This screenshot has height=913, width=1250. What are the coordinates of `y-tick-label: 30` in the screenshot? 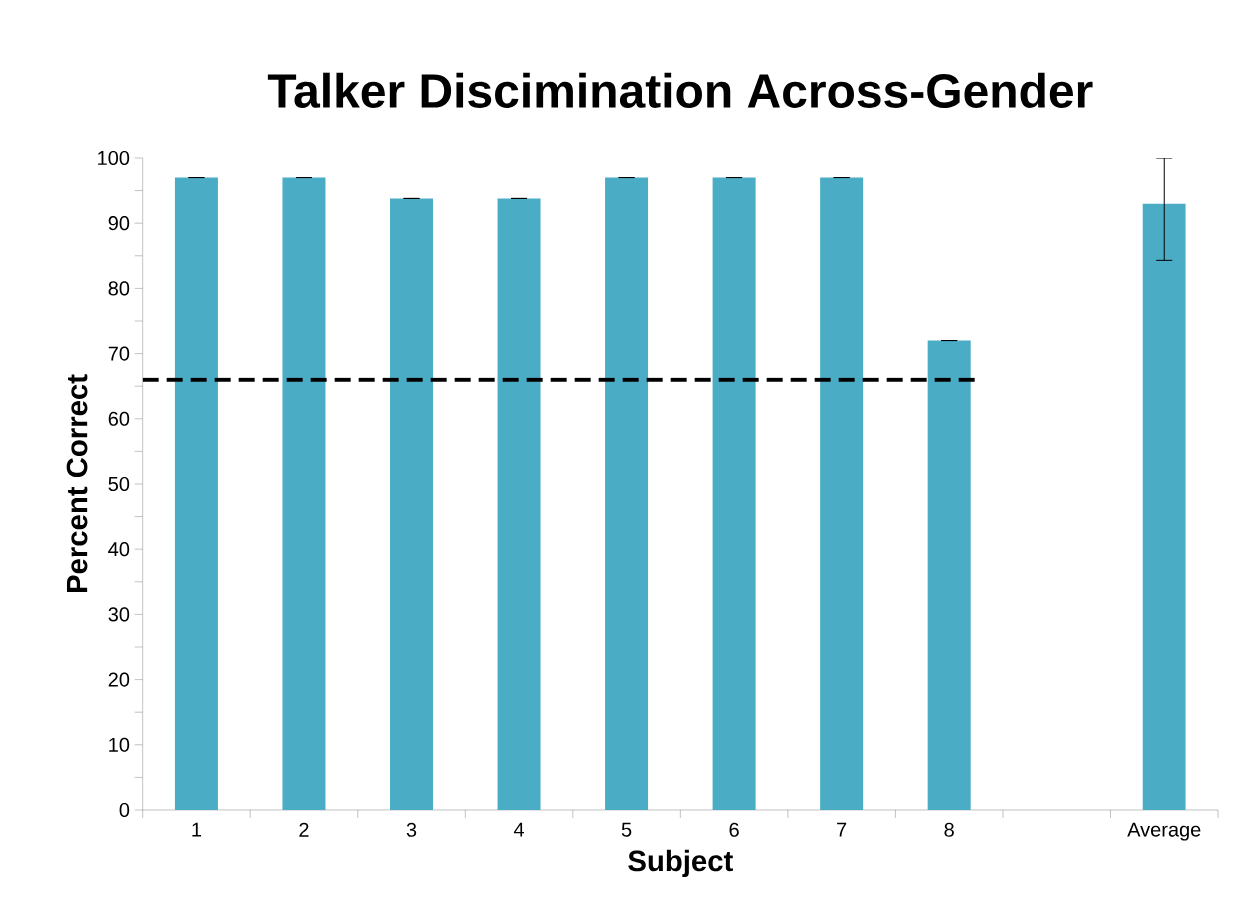 It's located at (119, 614).